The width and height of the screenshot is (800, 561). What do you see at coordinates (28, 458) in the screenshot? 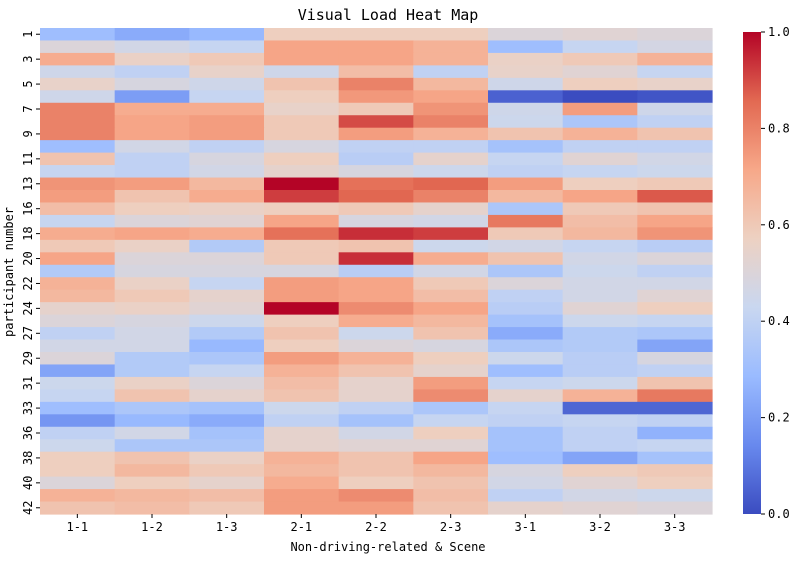
I see `y-tick-label: 38` at bounding box center [28, 458].